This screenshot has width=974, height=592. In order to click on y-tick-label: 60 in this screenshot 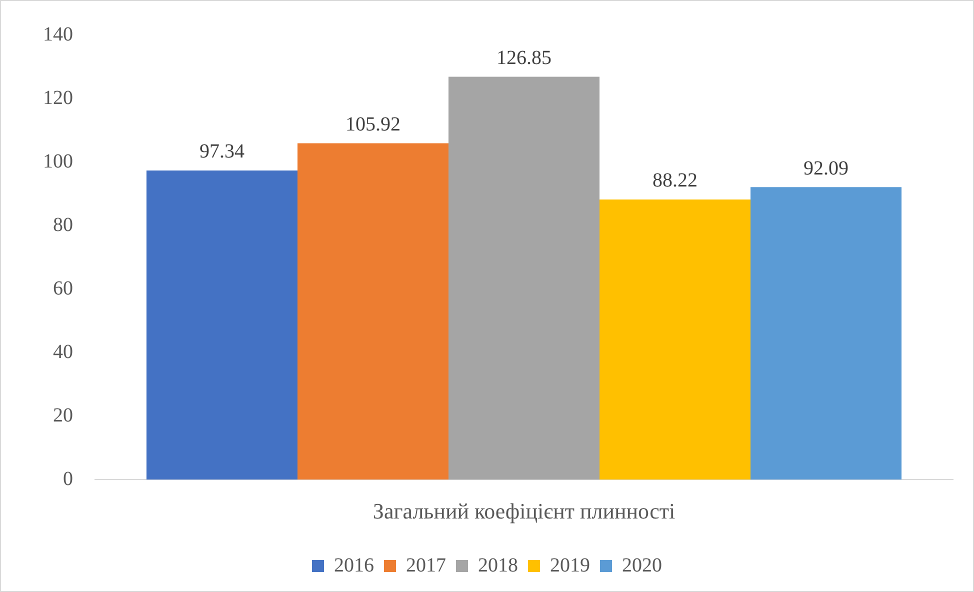, I will do `click(63, 288)`.